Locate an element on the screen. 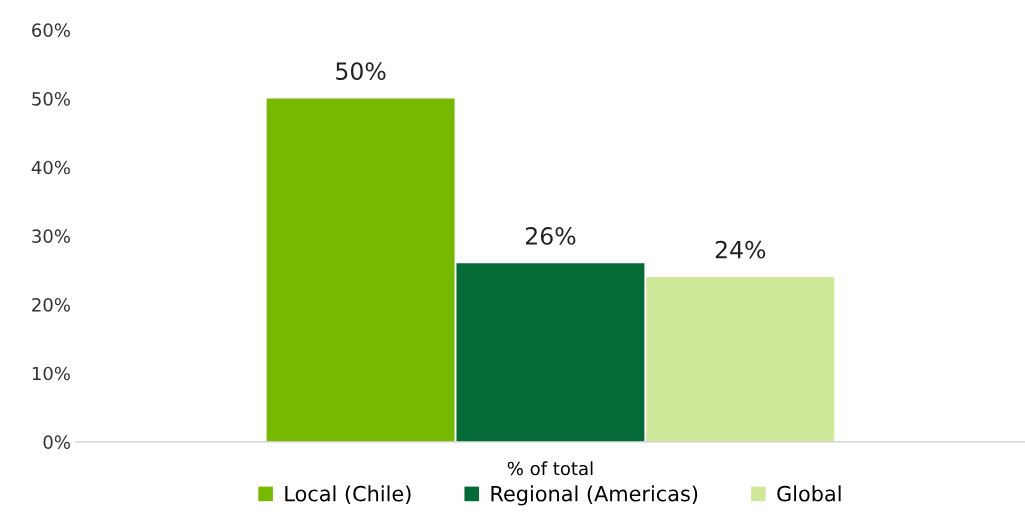 The height and width of the screenshot is (515, 1025). x-tick-label: % of total is located at coordinates (550, 468).